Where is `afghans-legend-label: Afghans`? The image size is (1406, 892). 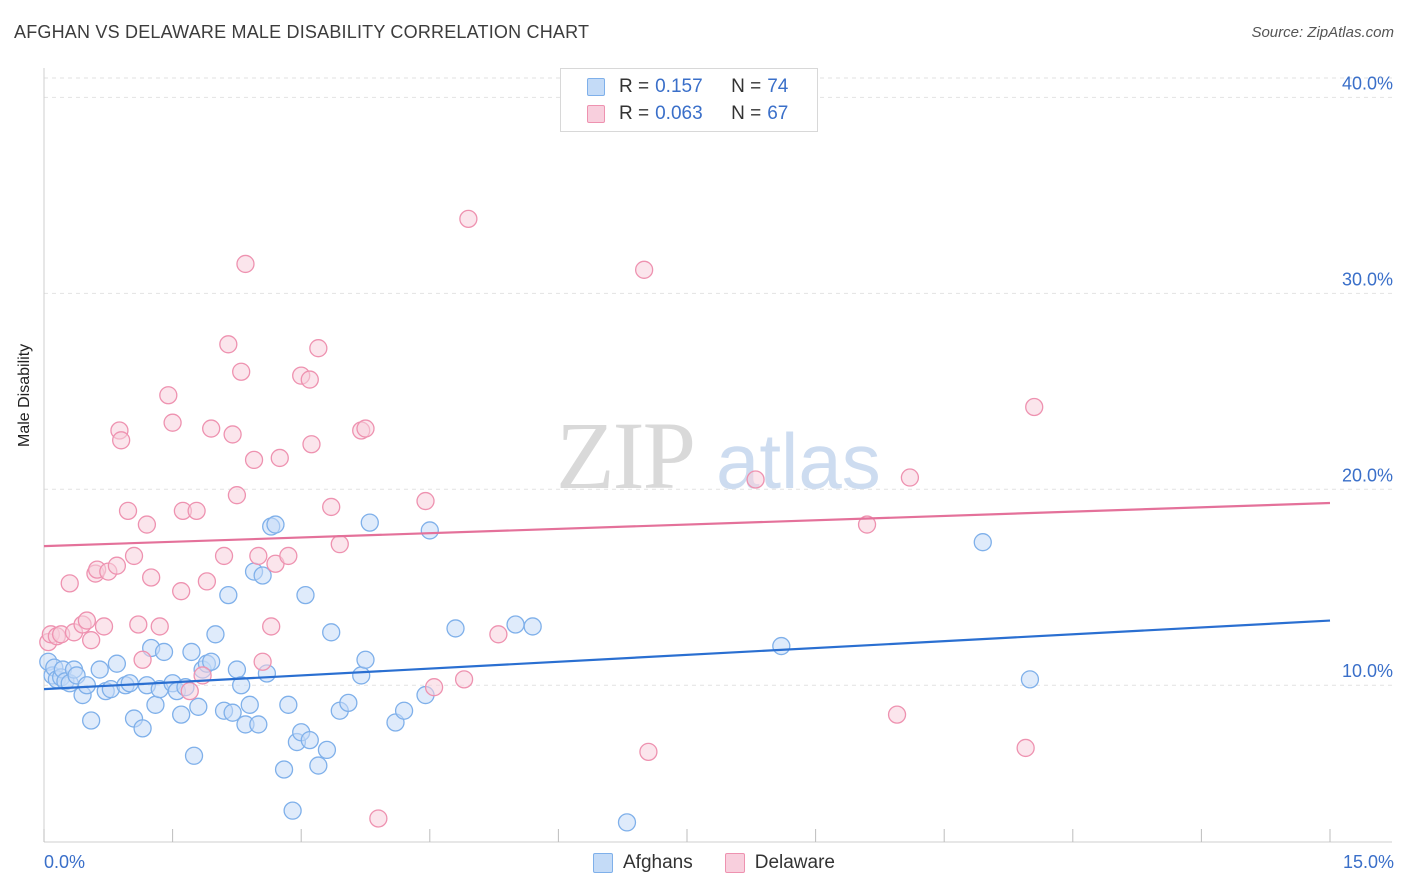
afghans-legend-label: Afghans is located at coordinates (658, 862).